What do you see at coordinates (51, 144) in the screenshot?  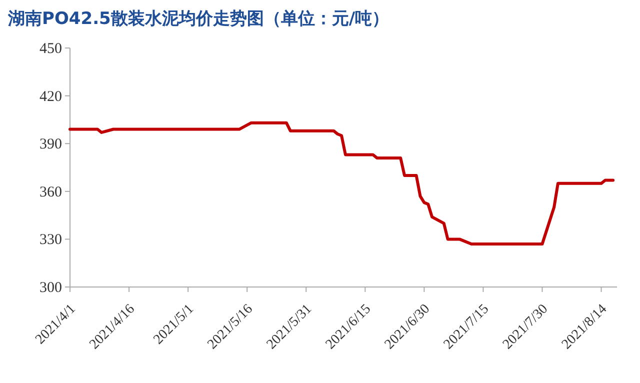 I see `y-tick-label: 390` at bounding box center [51, 144].